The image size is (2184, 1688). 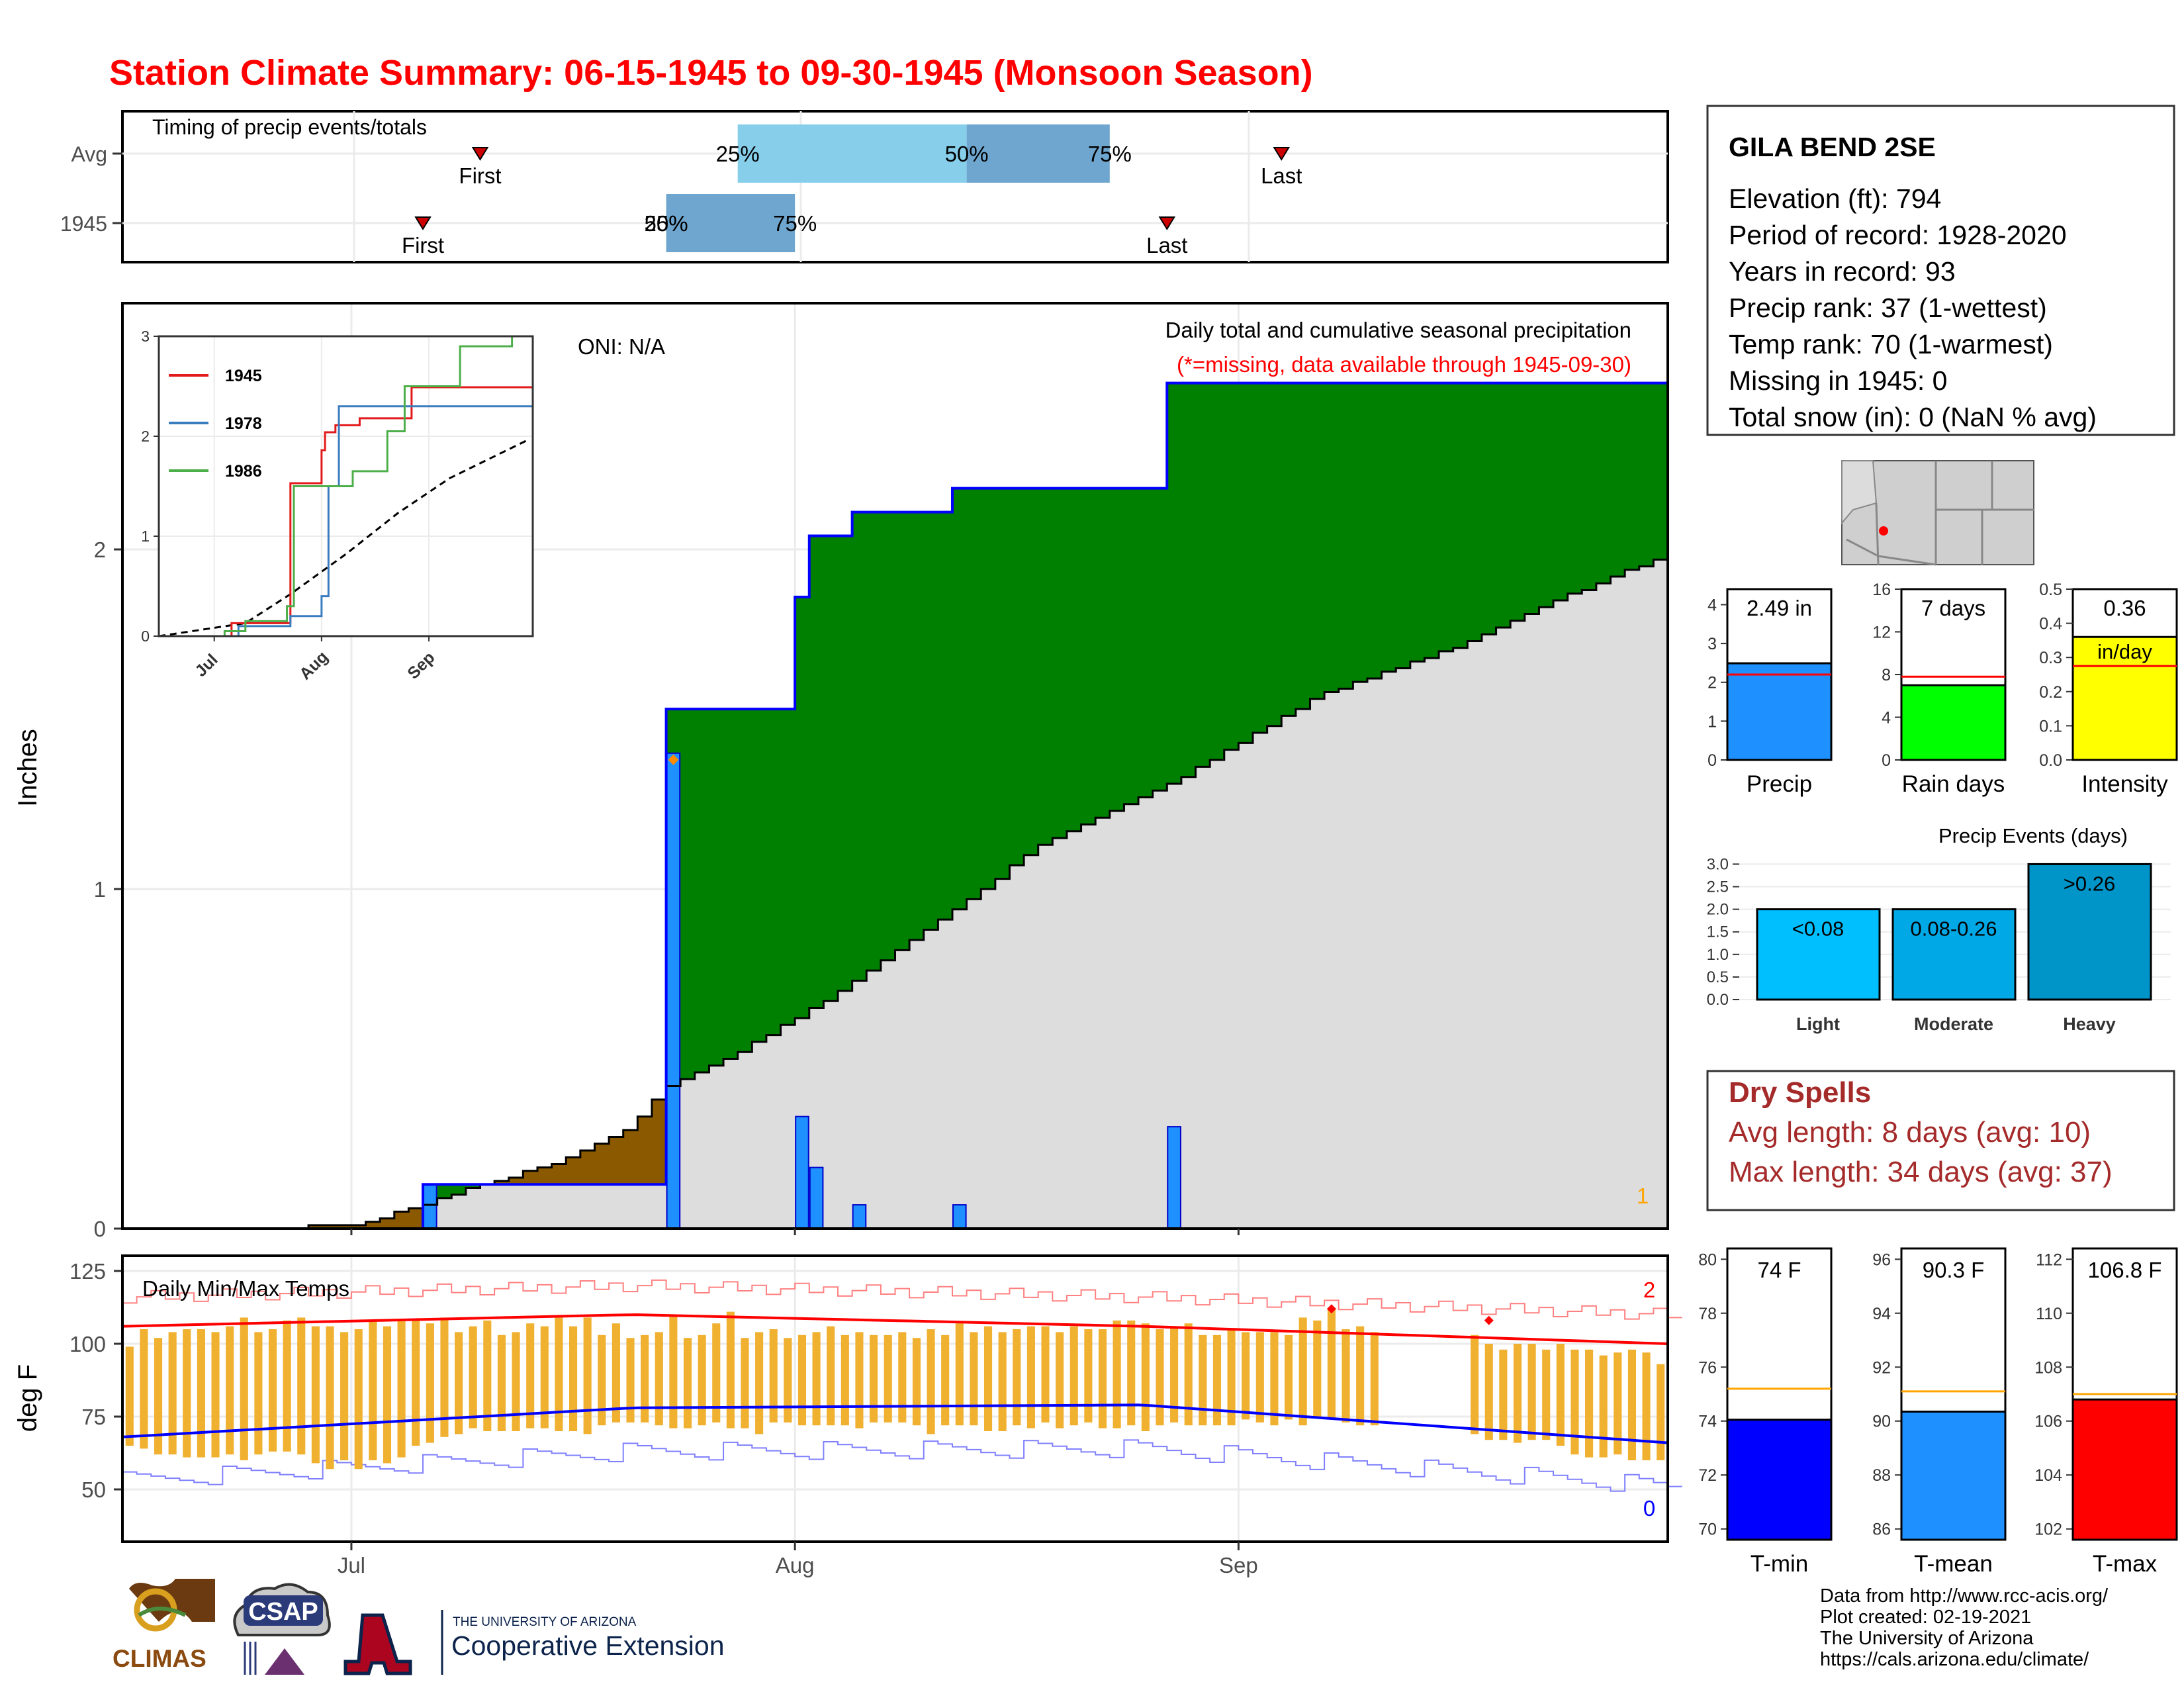 I want to click on timing-p50-label: 50%, so click(x=666, y=223).